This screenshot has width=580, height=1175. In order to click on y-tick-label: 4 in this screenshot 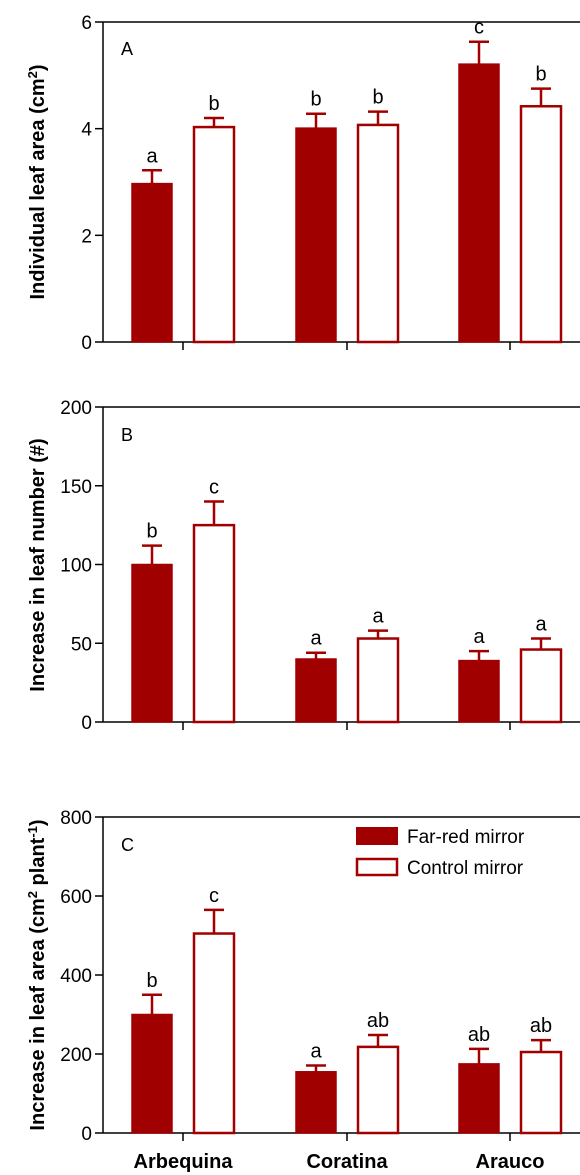, I will do `click(86, 130)`.